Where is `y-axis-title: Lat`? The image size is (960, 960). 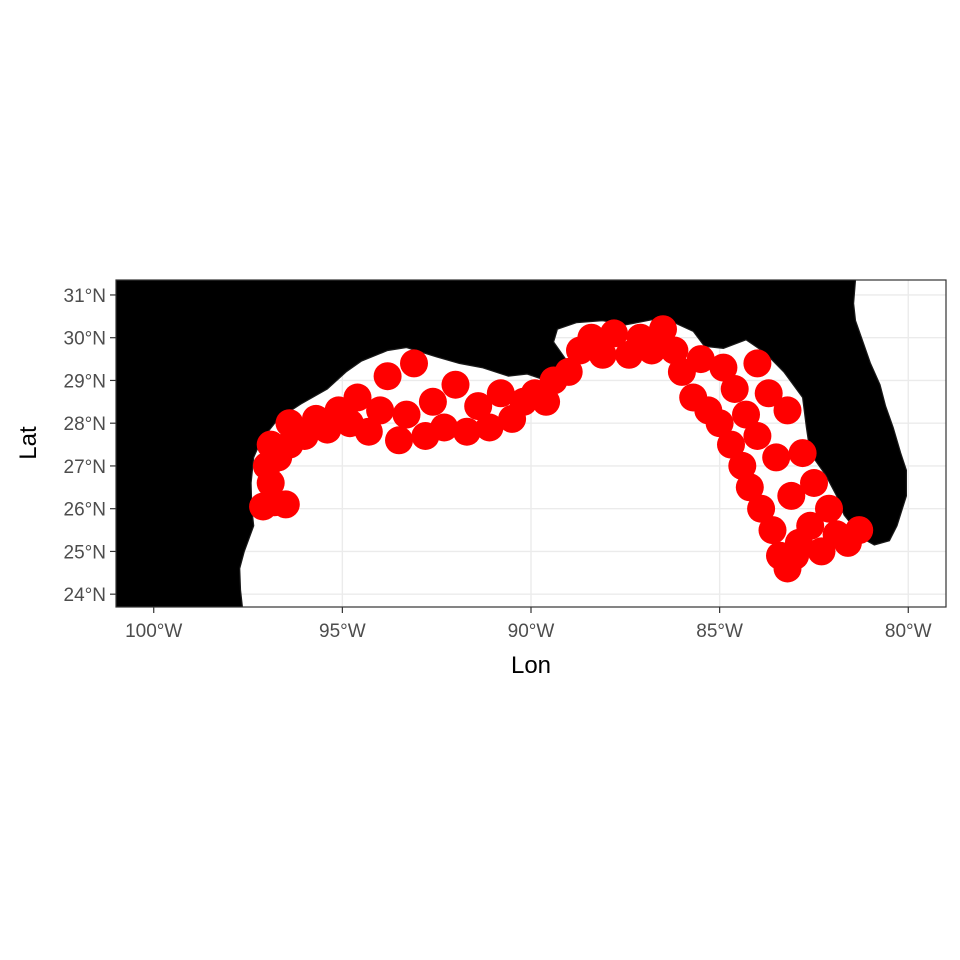
y-axis-title: Lat is located at coordinates (28, 443).